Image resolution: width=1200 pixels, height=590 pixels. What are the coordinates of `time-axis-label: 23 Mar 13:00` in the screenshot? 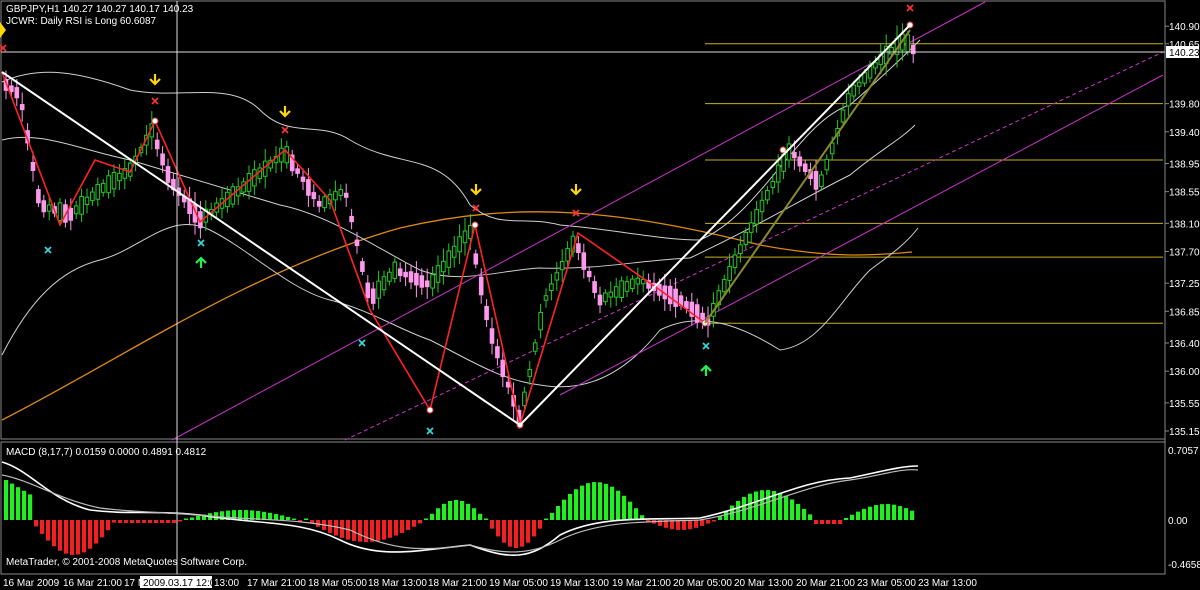 It's located at (947, 583).